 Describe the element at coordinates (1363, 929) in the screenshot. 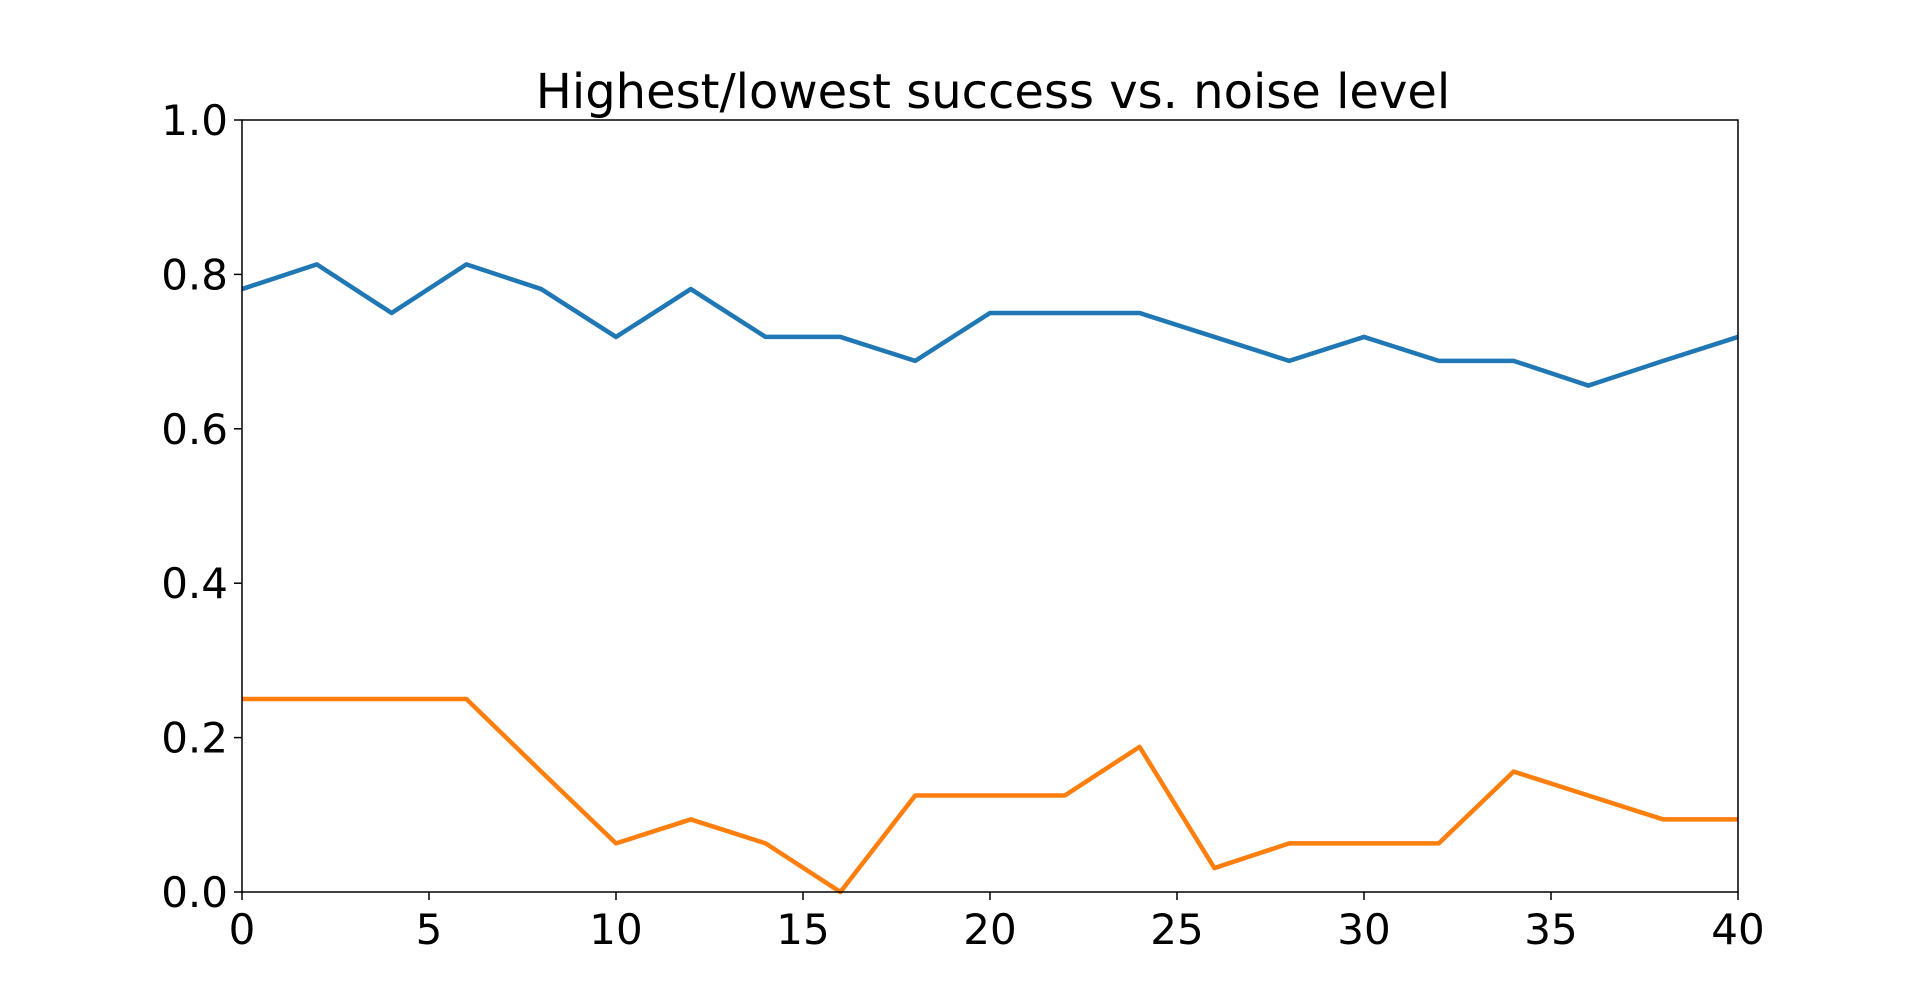

I see `x-tick-label: 30` at that location.